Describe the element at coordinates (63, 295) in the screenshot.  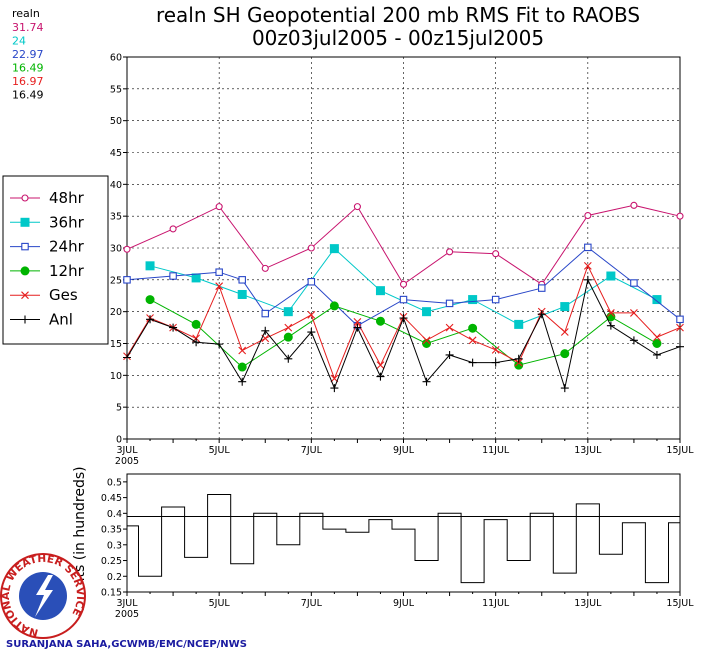
I see `legend-label-ges: Ges` at that location.